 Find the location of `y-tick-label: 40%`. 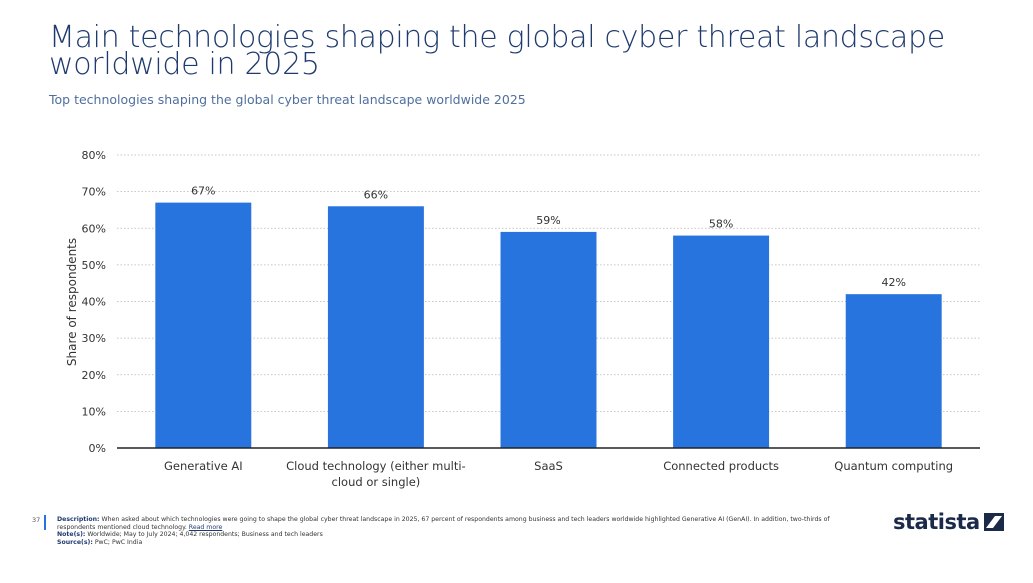

y-tick-label: 40% is located at coordinates (94, 302).